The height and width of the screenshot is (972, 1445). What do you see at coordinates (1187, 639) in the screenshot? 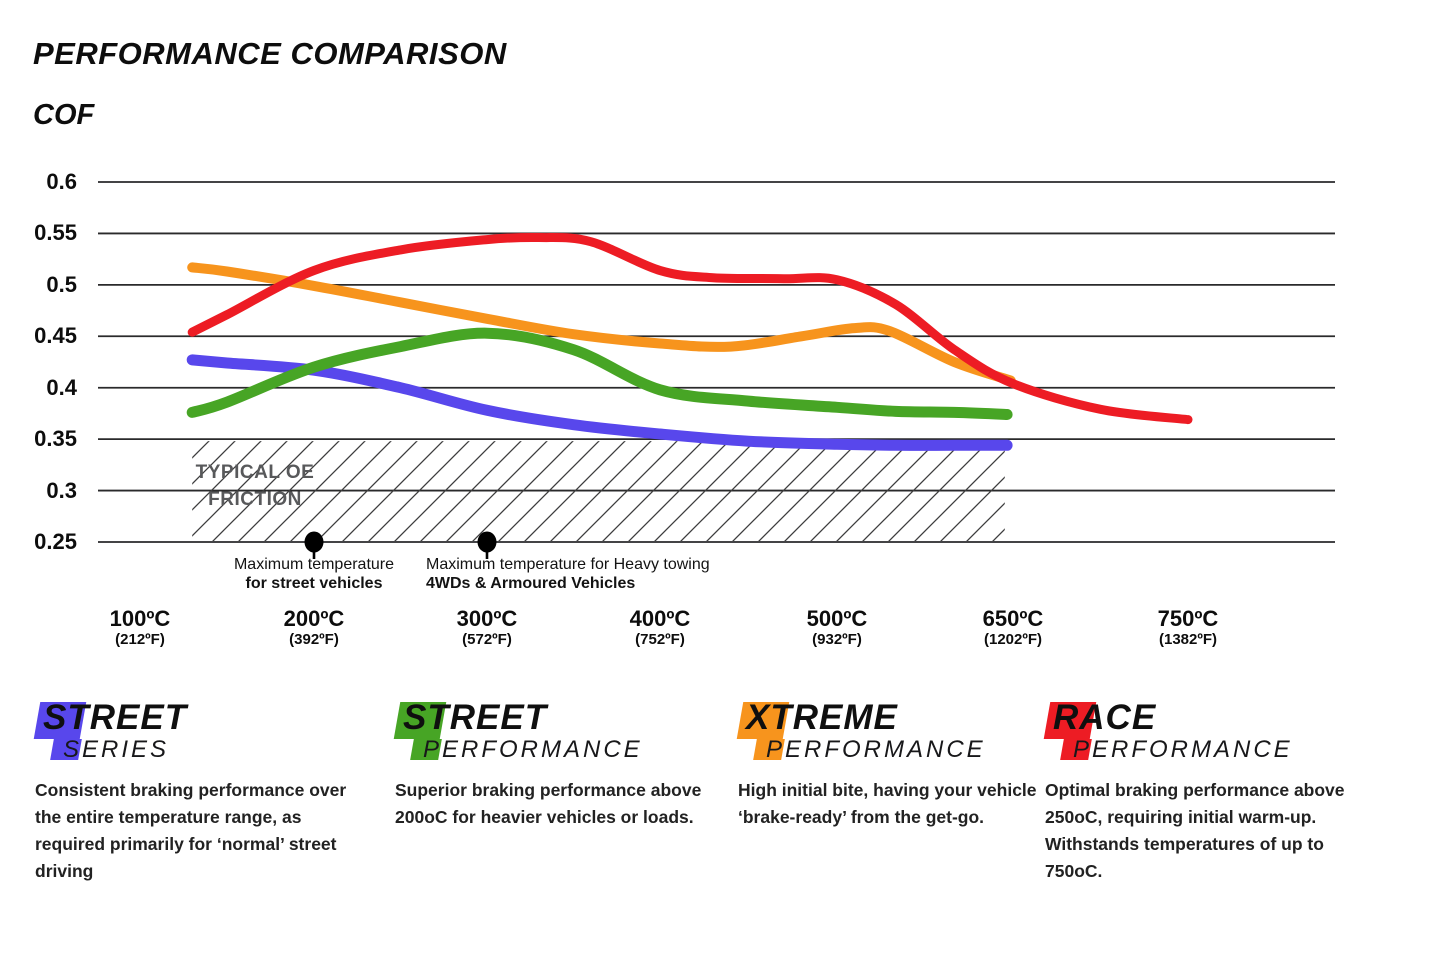
I see `x-tick-fahrenheit: (1382ºF)` at bounding box center [1187, 639].